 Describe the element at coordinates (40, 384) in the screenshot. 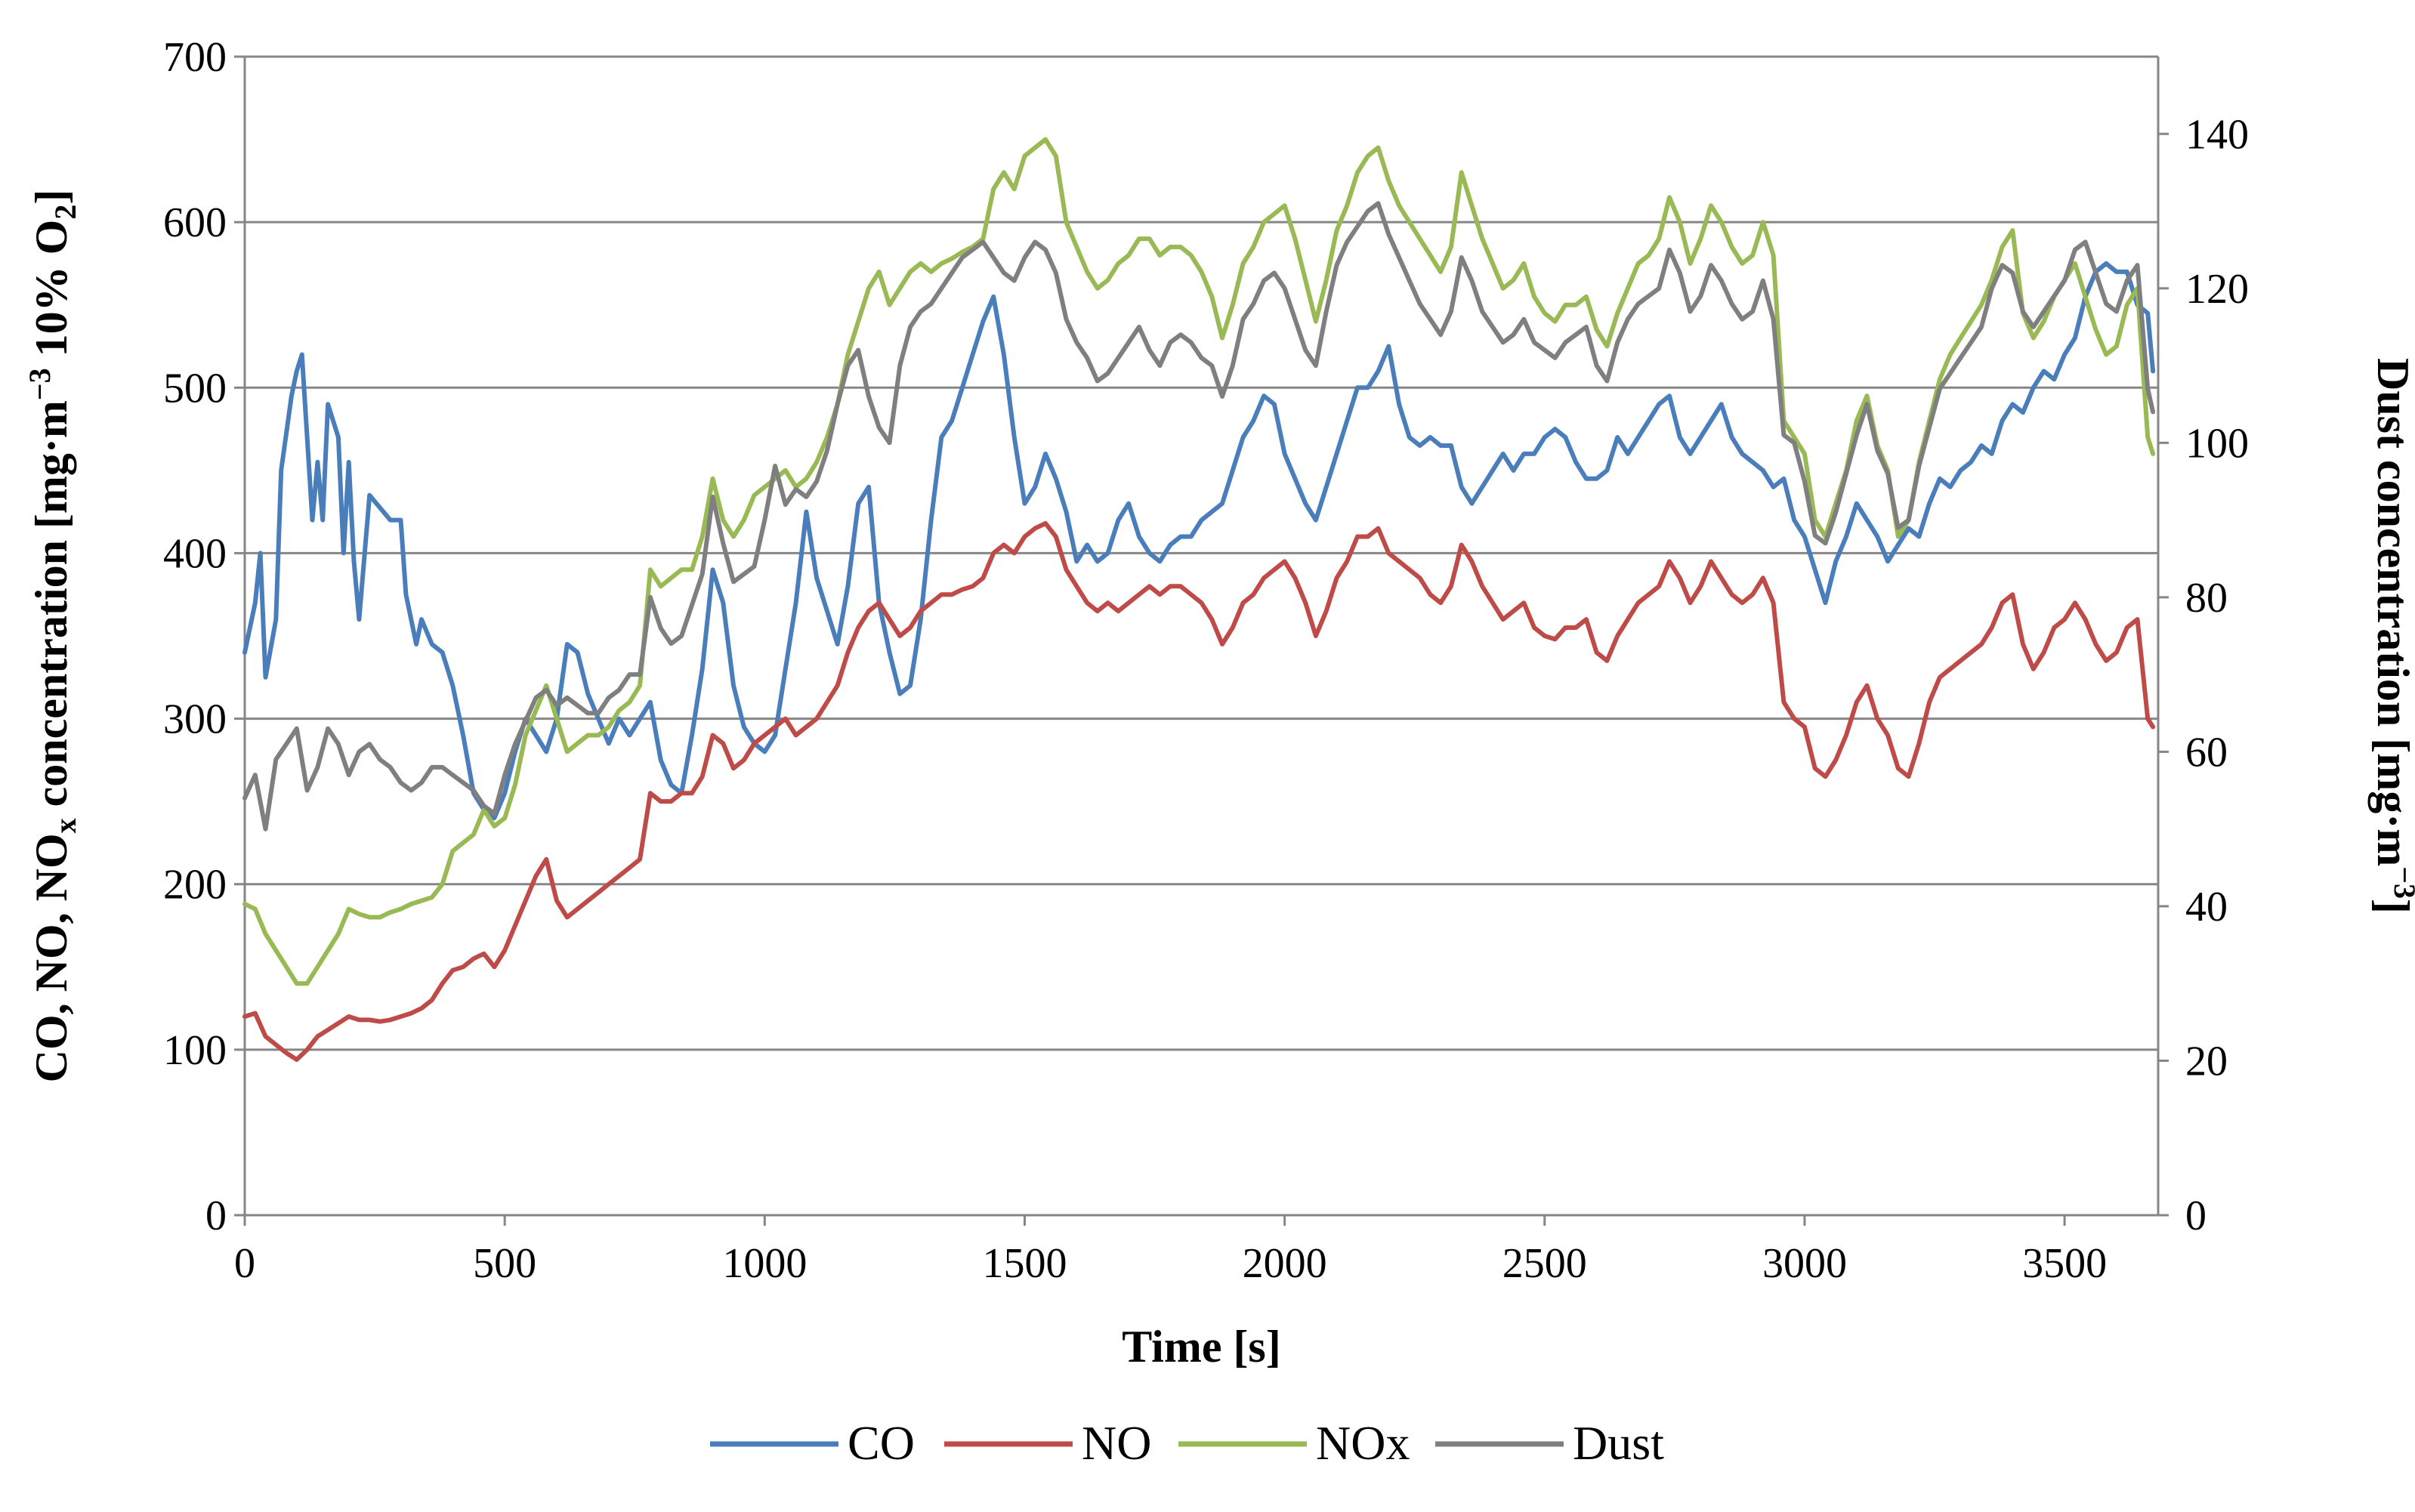

I see `y-left-title-sup: −3` at that location.